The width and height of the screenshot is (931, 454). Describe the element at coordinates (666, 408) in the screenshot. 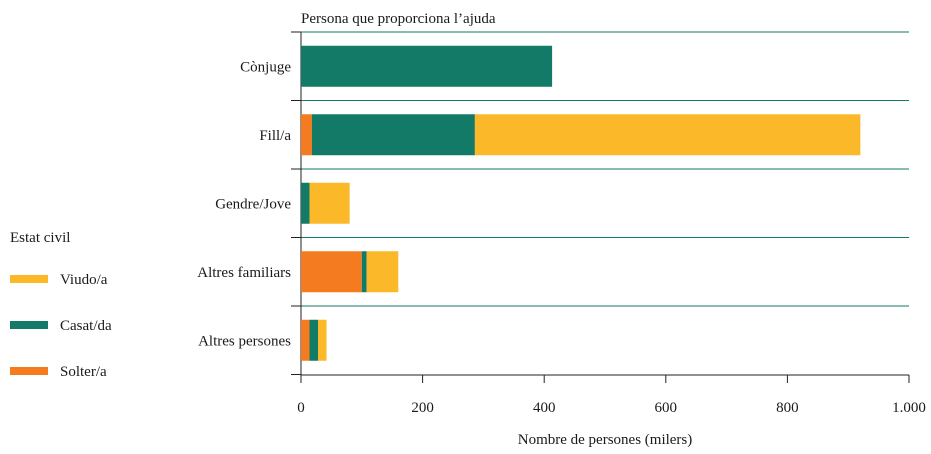

I see `x-tick-label: 600` at that location.